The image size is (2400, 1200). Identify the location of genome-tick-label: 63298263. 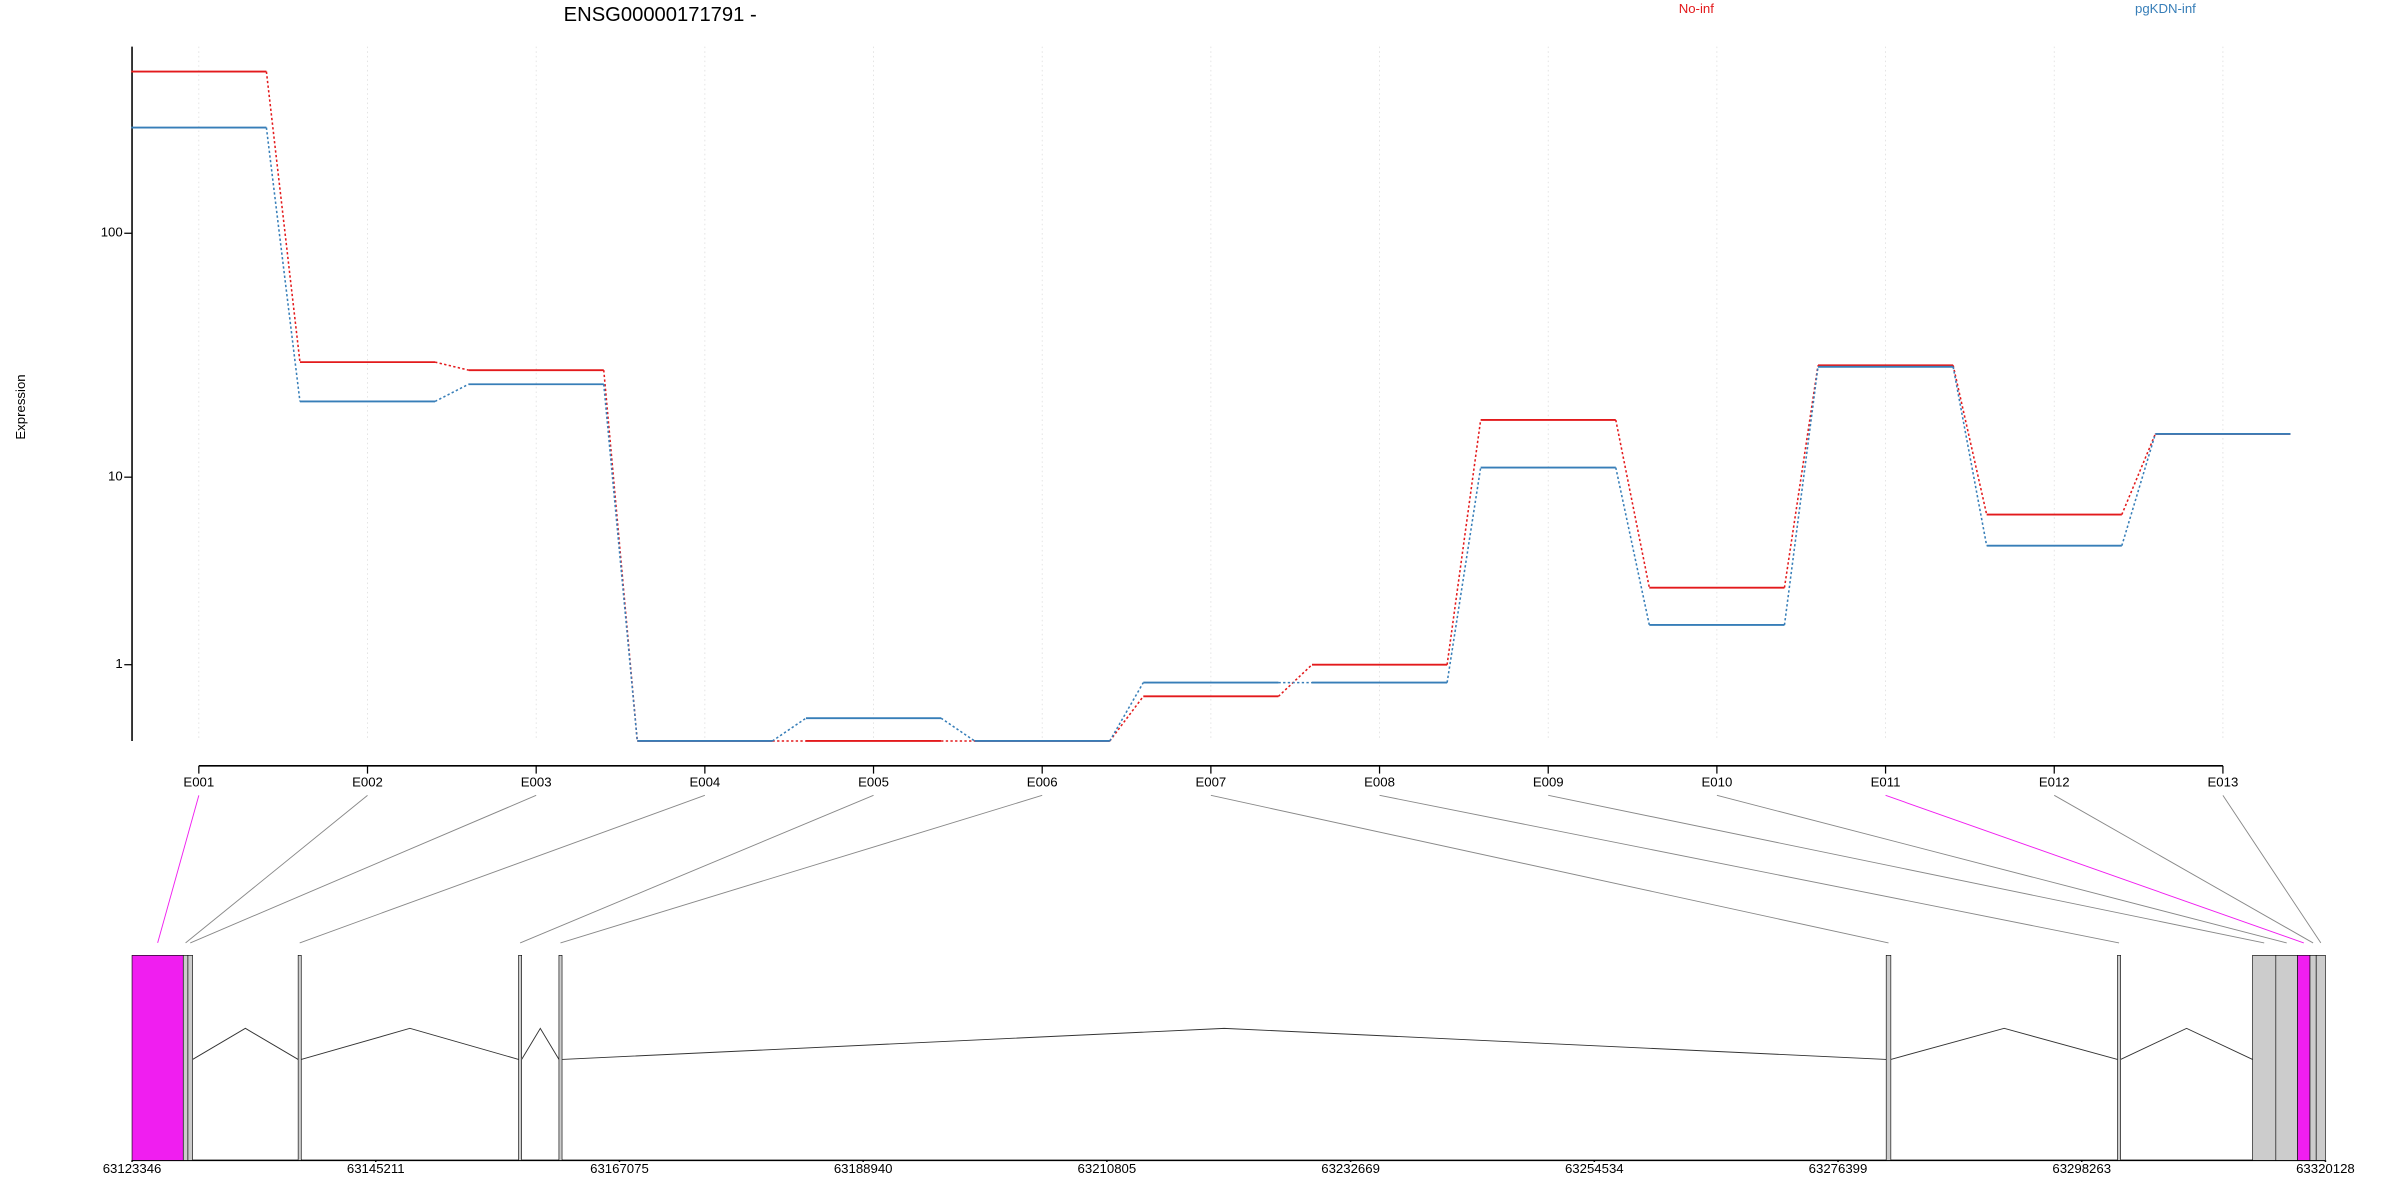
(2081, 1168).